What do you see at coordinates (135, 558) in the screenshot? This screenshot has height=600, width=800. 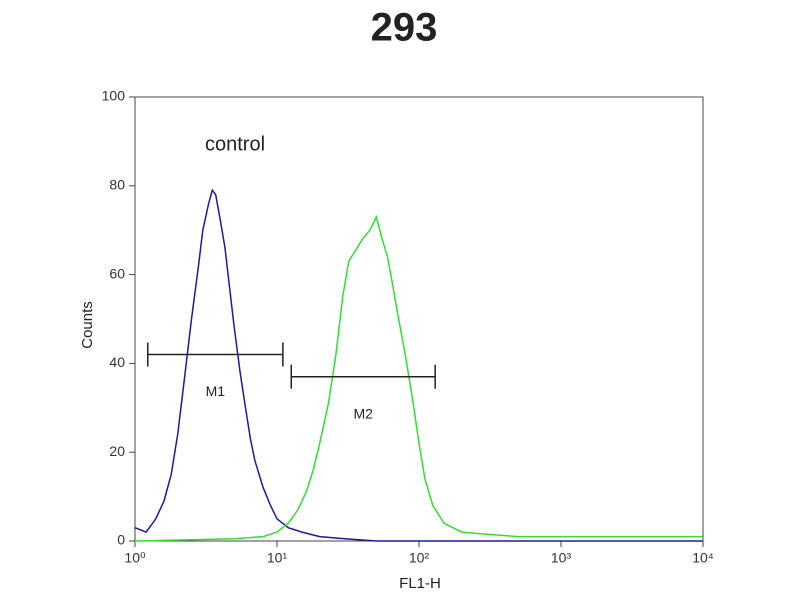 I see `x-tick-label: 10⁰` at bounding box center [135, 558].